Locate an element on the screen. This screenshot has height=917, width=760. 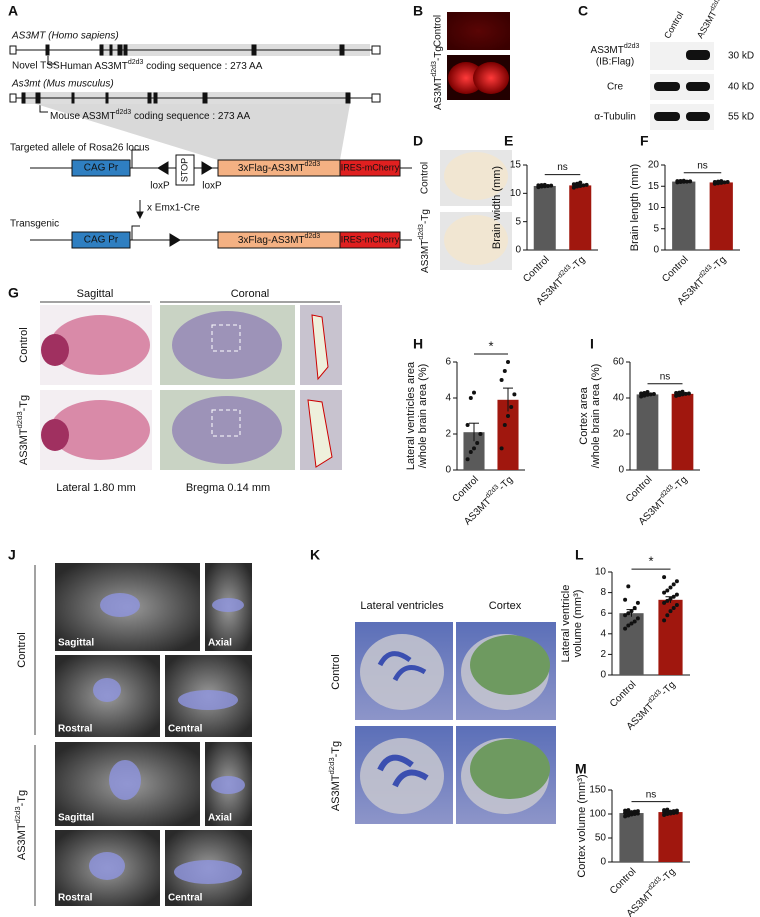
label: Bregma 0.14 mm is located at coordinates (228, 488).